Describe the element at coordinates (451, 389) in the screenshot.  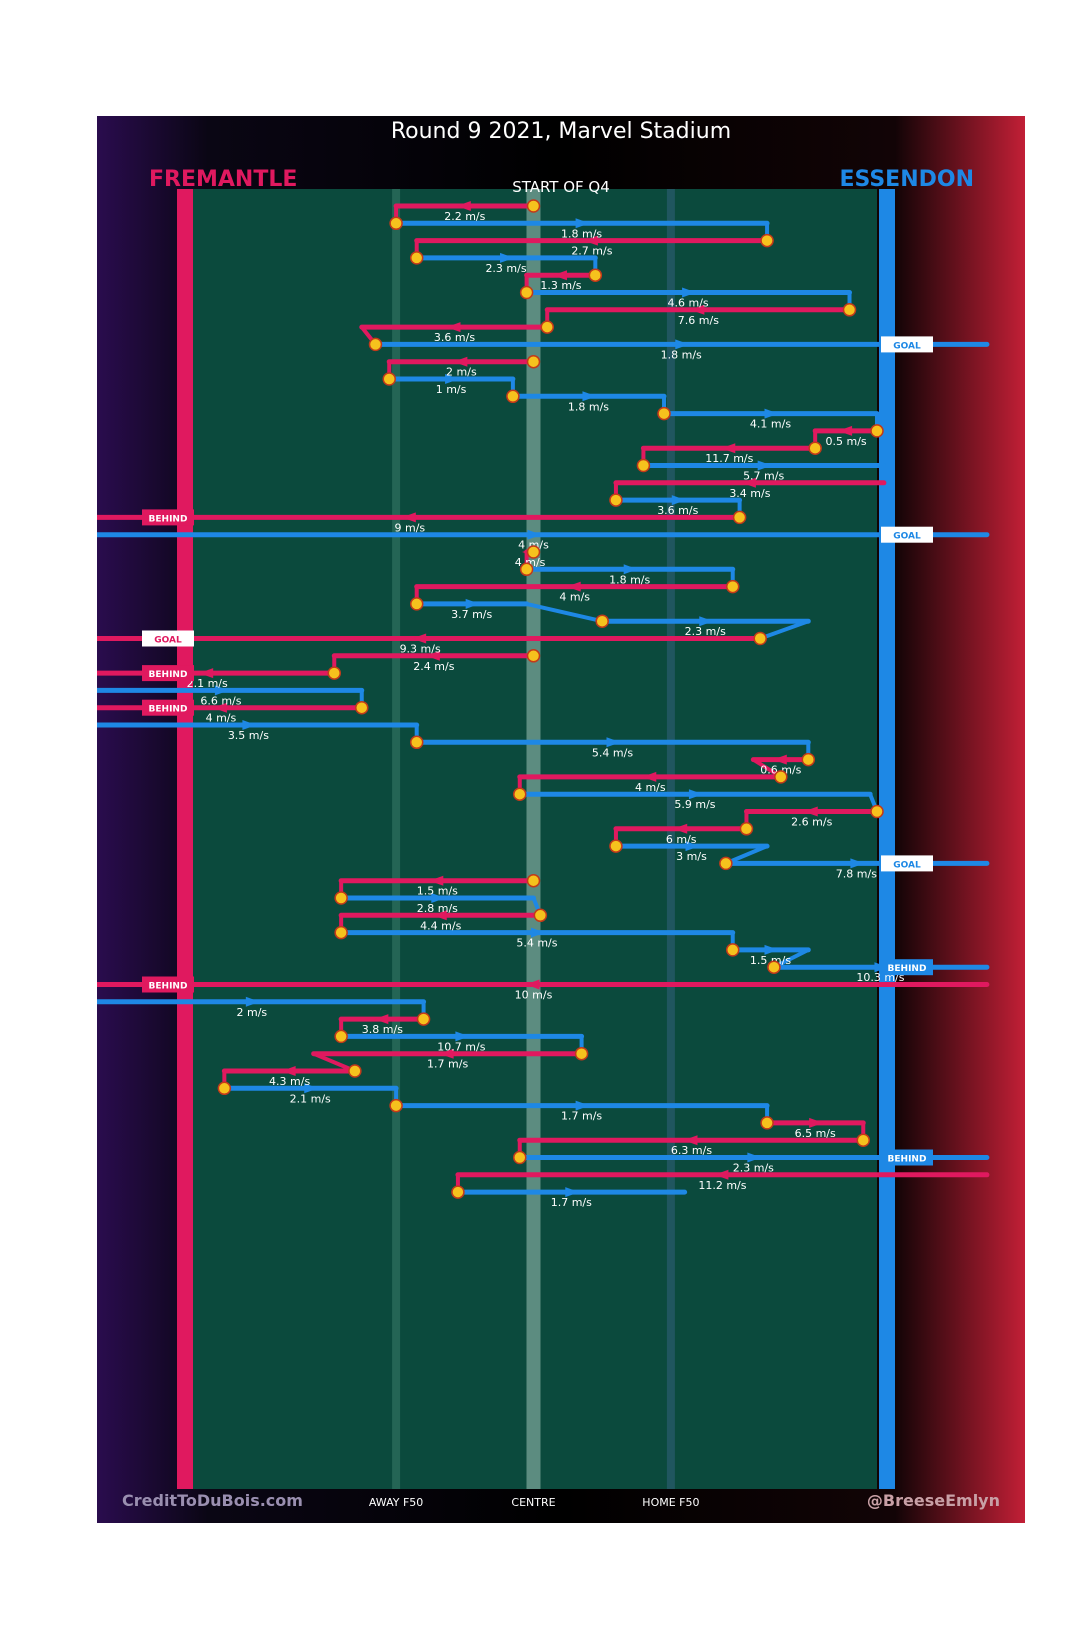
I see `speed-label: 1 m/s` at that location.